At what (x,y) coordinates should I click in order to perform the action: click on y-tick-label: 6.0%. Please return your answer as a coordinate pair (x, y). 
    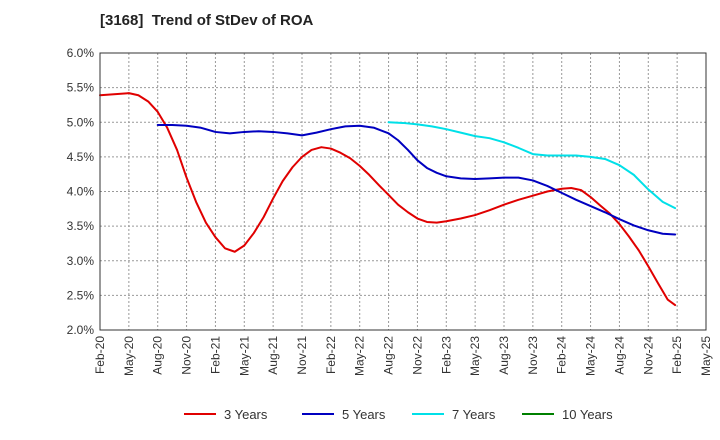
    Looking at the image, I should click on (81, 53).